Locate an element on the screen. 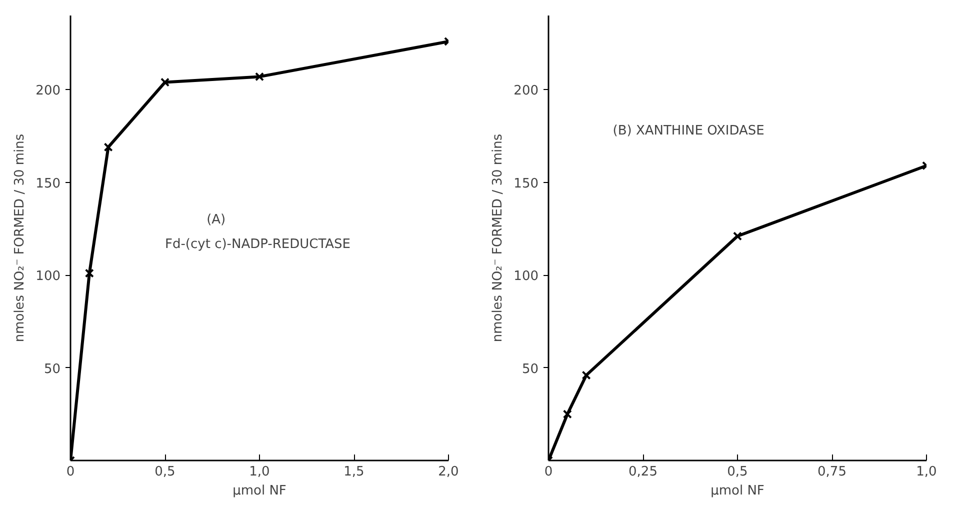 The height and width of the screenshot is (522, 965). x-tick-label: 1,5 is located at coordinates (354, 472).